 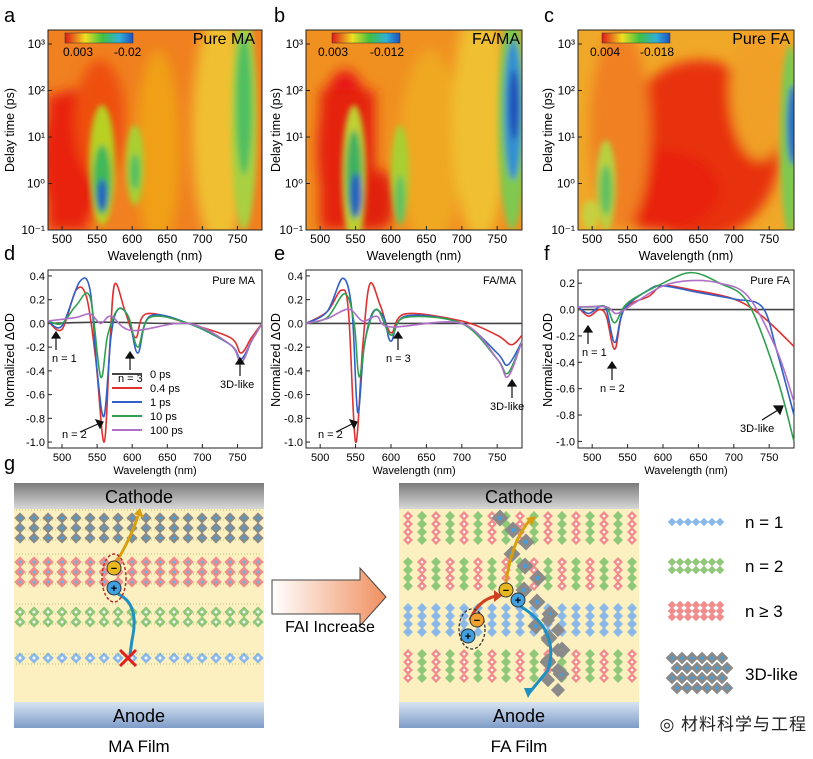 What do you see at coordinates (295, 277) in the screenshot?
I see `spectra-e-ytick: 0.4` at bounding box center [295, 277].